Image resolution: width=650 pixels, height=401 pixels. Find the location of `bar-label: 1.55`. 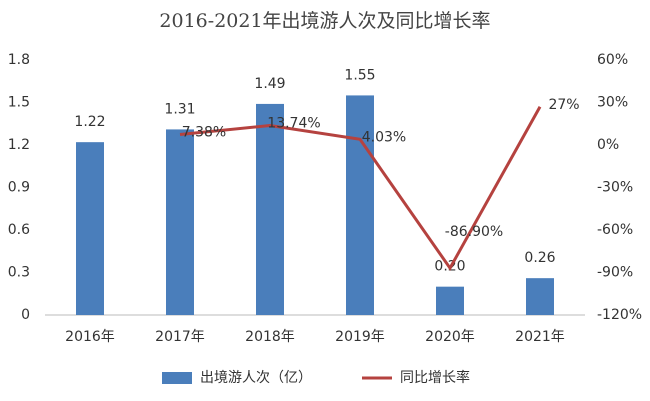

bar-label: 1.55 is located at coordinates (359, 75).